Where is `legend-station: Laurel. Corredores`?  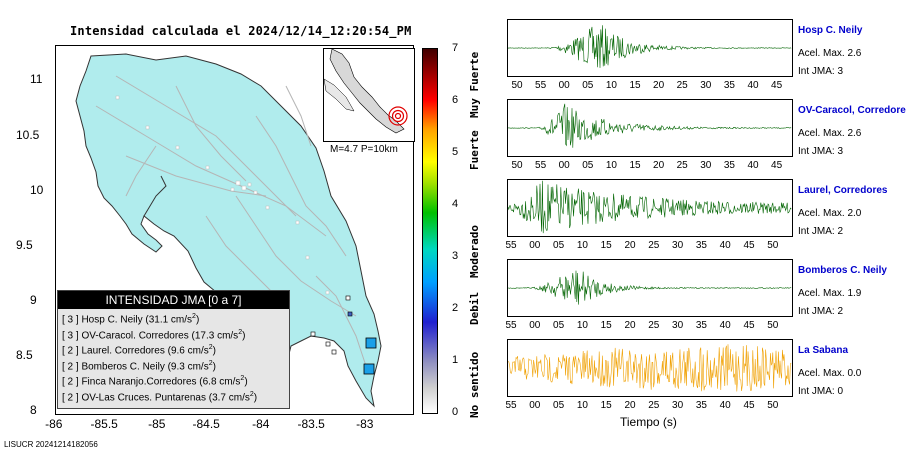
legend-station: Laurel. Corredores is located at coordinates (124, 351).